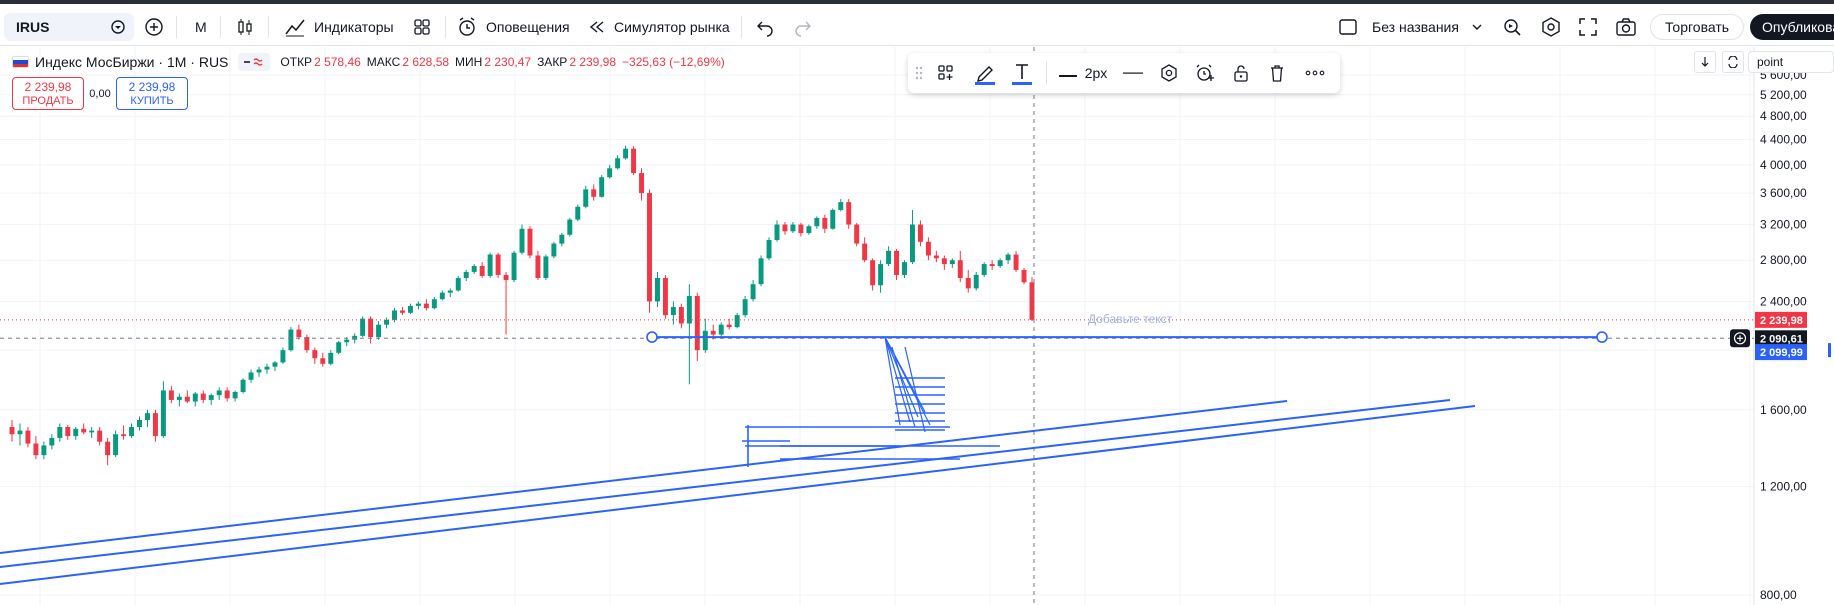 Image resolution: width=1834 pixels, height=605 pixels. What do you see at coordinates (48, 93) in the screenshot?
I see `sell-button: 2 239,98 ПРОДАТЬ` at bounding box center [48, 93].